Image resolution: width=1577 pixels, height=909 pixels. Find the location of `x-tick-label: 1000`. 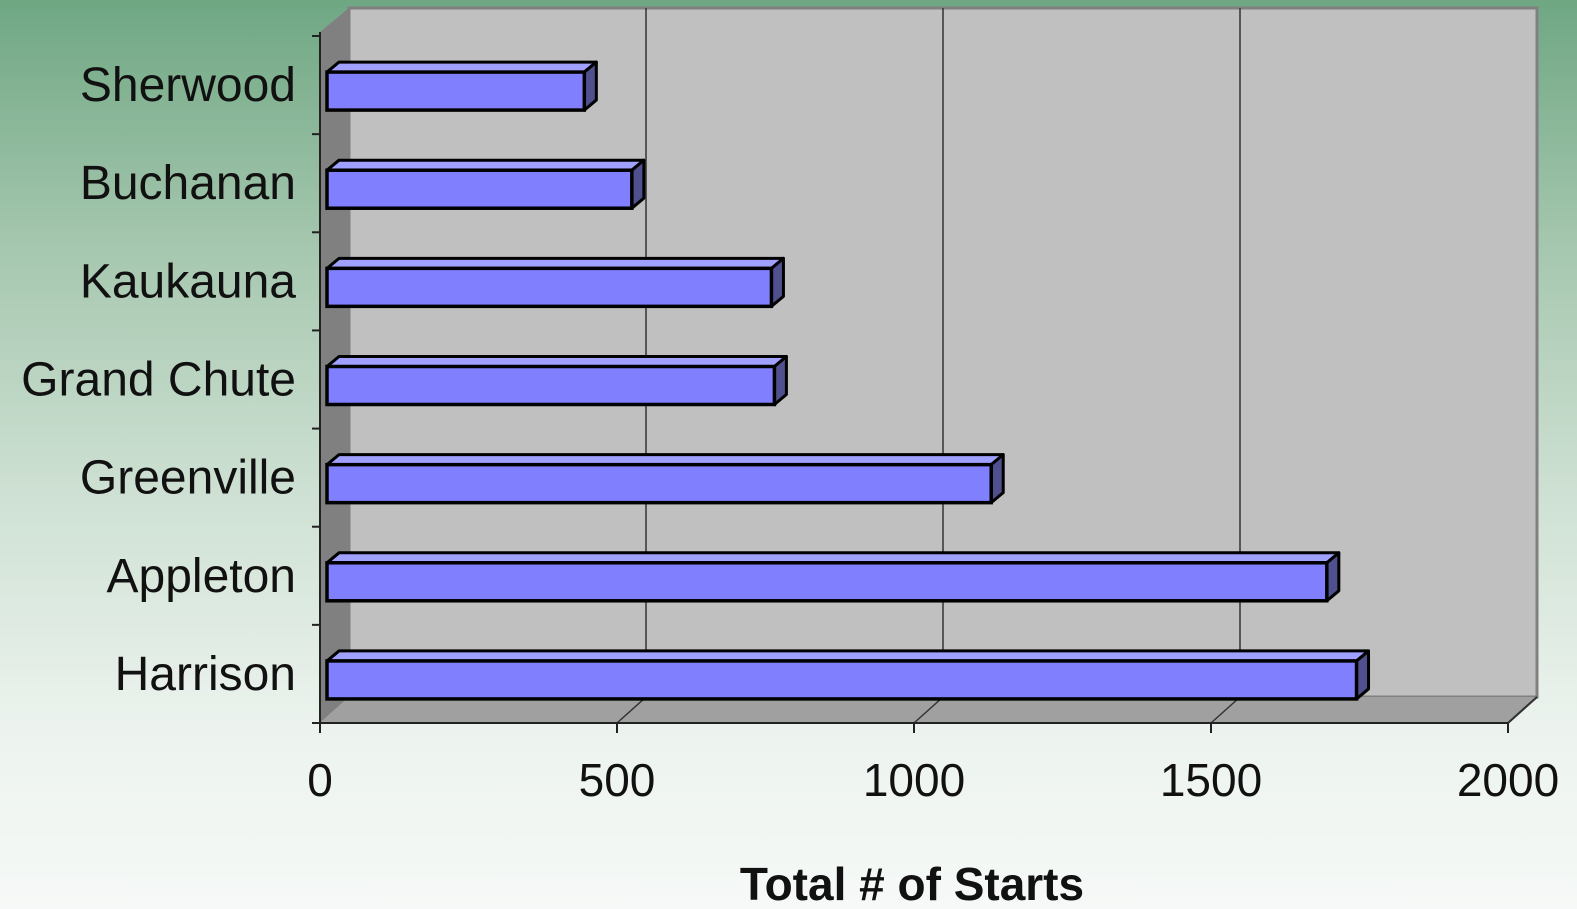

x-tick-label: 1000 is located at coordinates (914, 780).